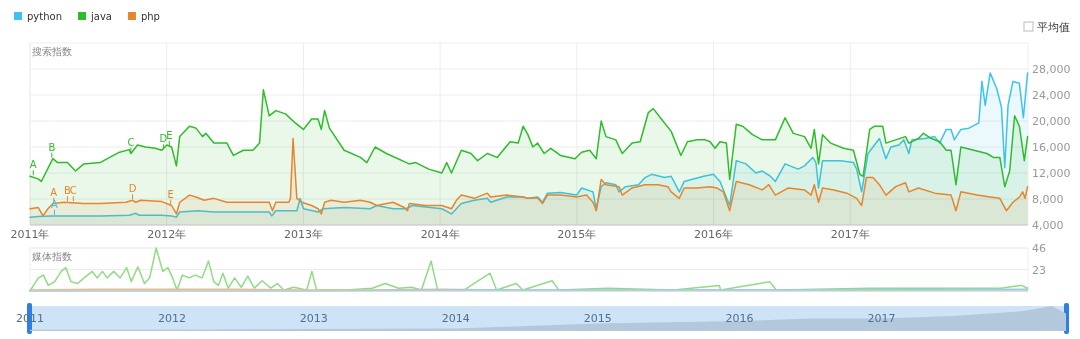  Describe the element at coordinates (577, 234) in the screenshot. I see `x-tick-label: 2015年` at that location.